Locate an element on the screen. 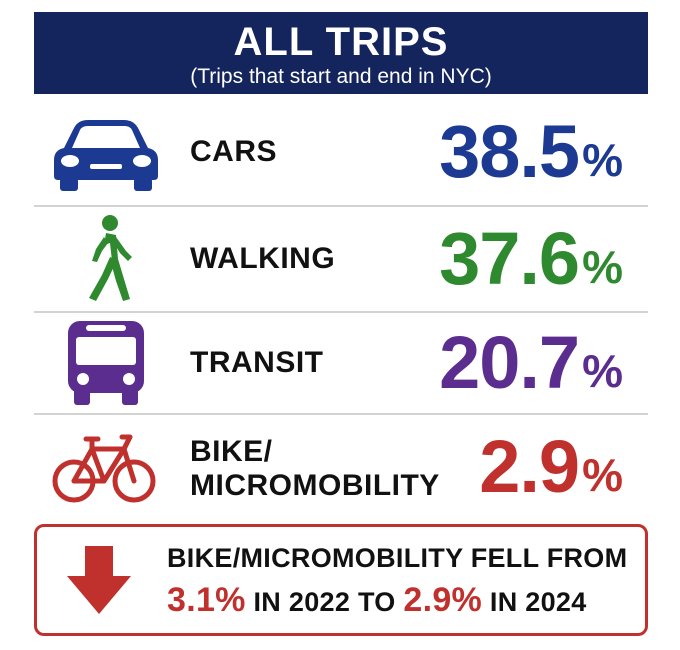  callout-detail: 3.1% IN 2022 TO 2.9% IN 2024 is located at coordinates (377, 601).